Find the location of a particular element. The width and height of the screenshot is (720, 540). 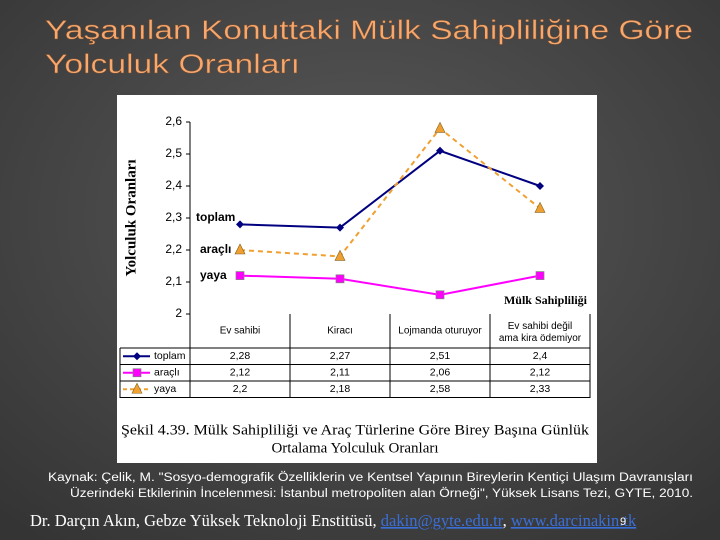

y-tick-label: 2,6 is located at coordinates (173, 121).